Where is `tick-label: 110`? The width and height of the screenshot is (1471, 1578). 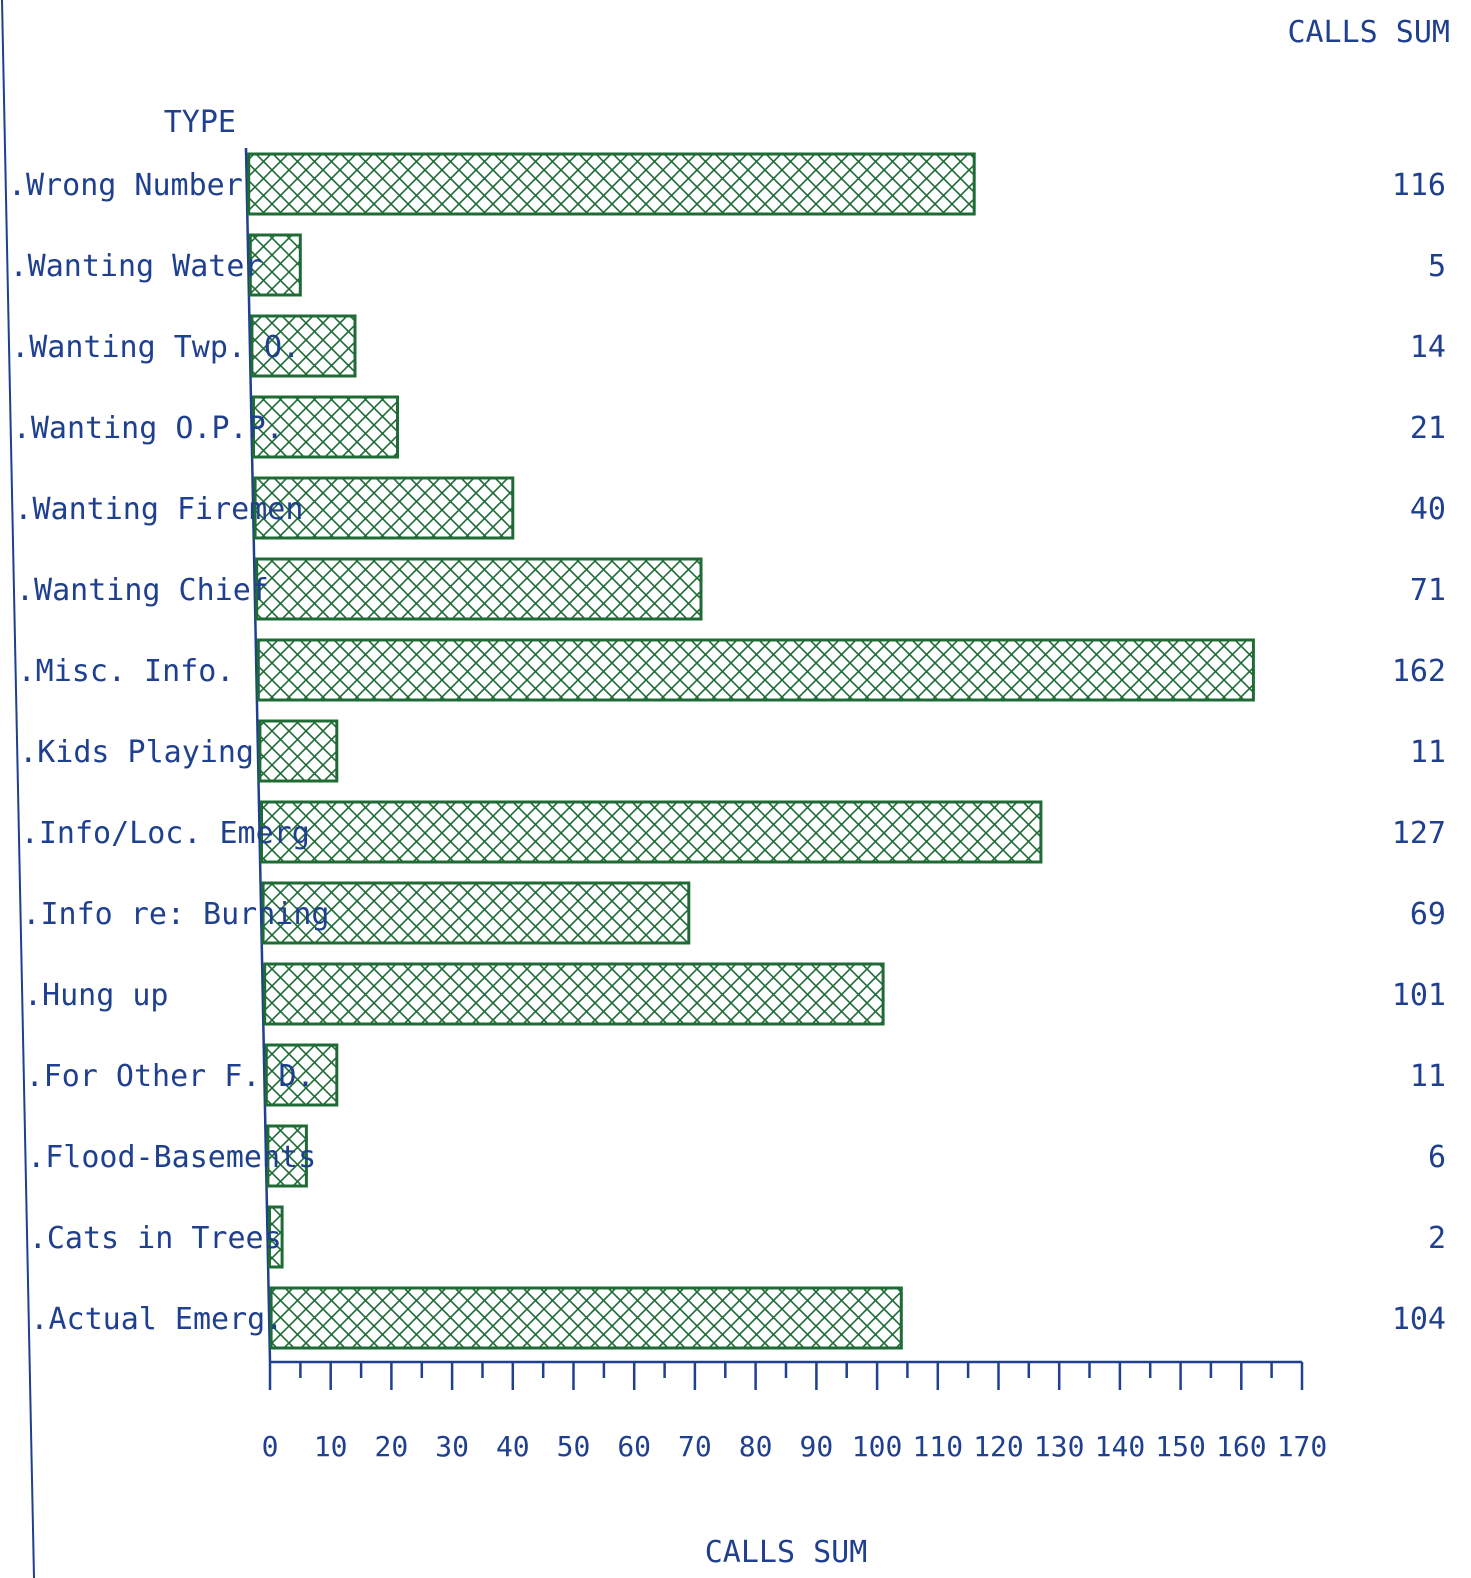
tick-label: 110 is located at coordinates (938, 1446).